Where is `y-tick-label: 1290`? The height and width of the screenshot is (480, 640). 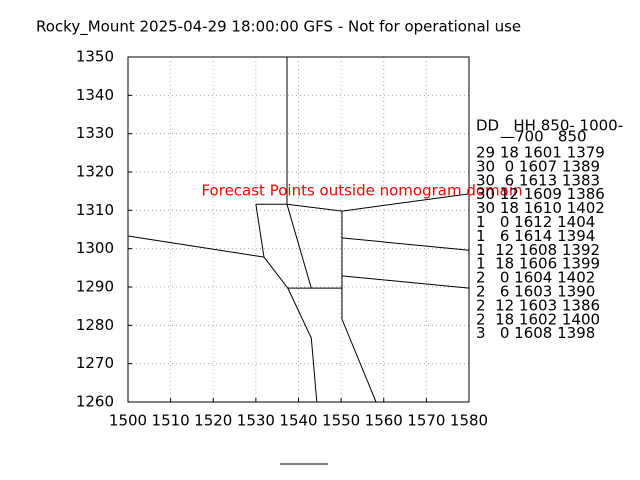
y-tick-label: 1290 is located at coordinates (95, 287).